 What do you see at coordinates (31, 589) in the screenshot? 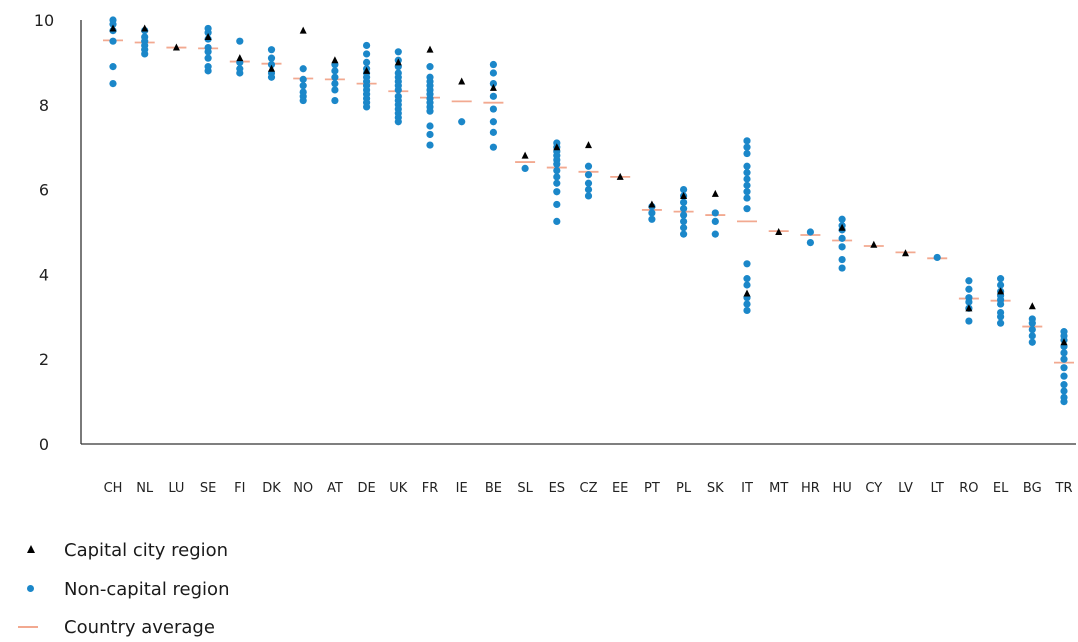
I see `dot-icon` at bounding box center [31, 589].